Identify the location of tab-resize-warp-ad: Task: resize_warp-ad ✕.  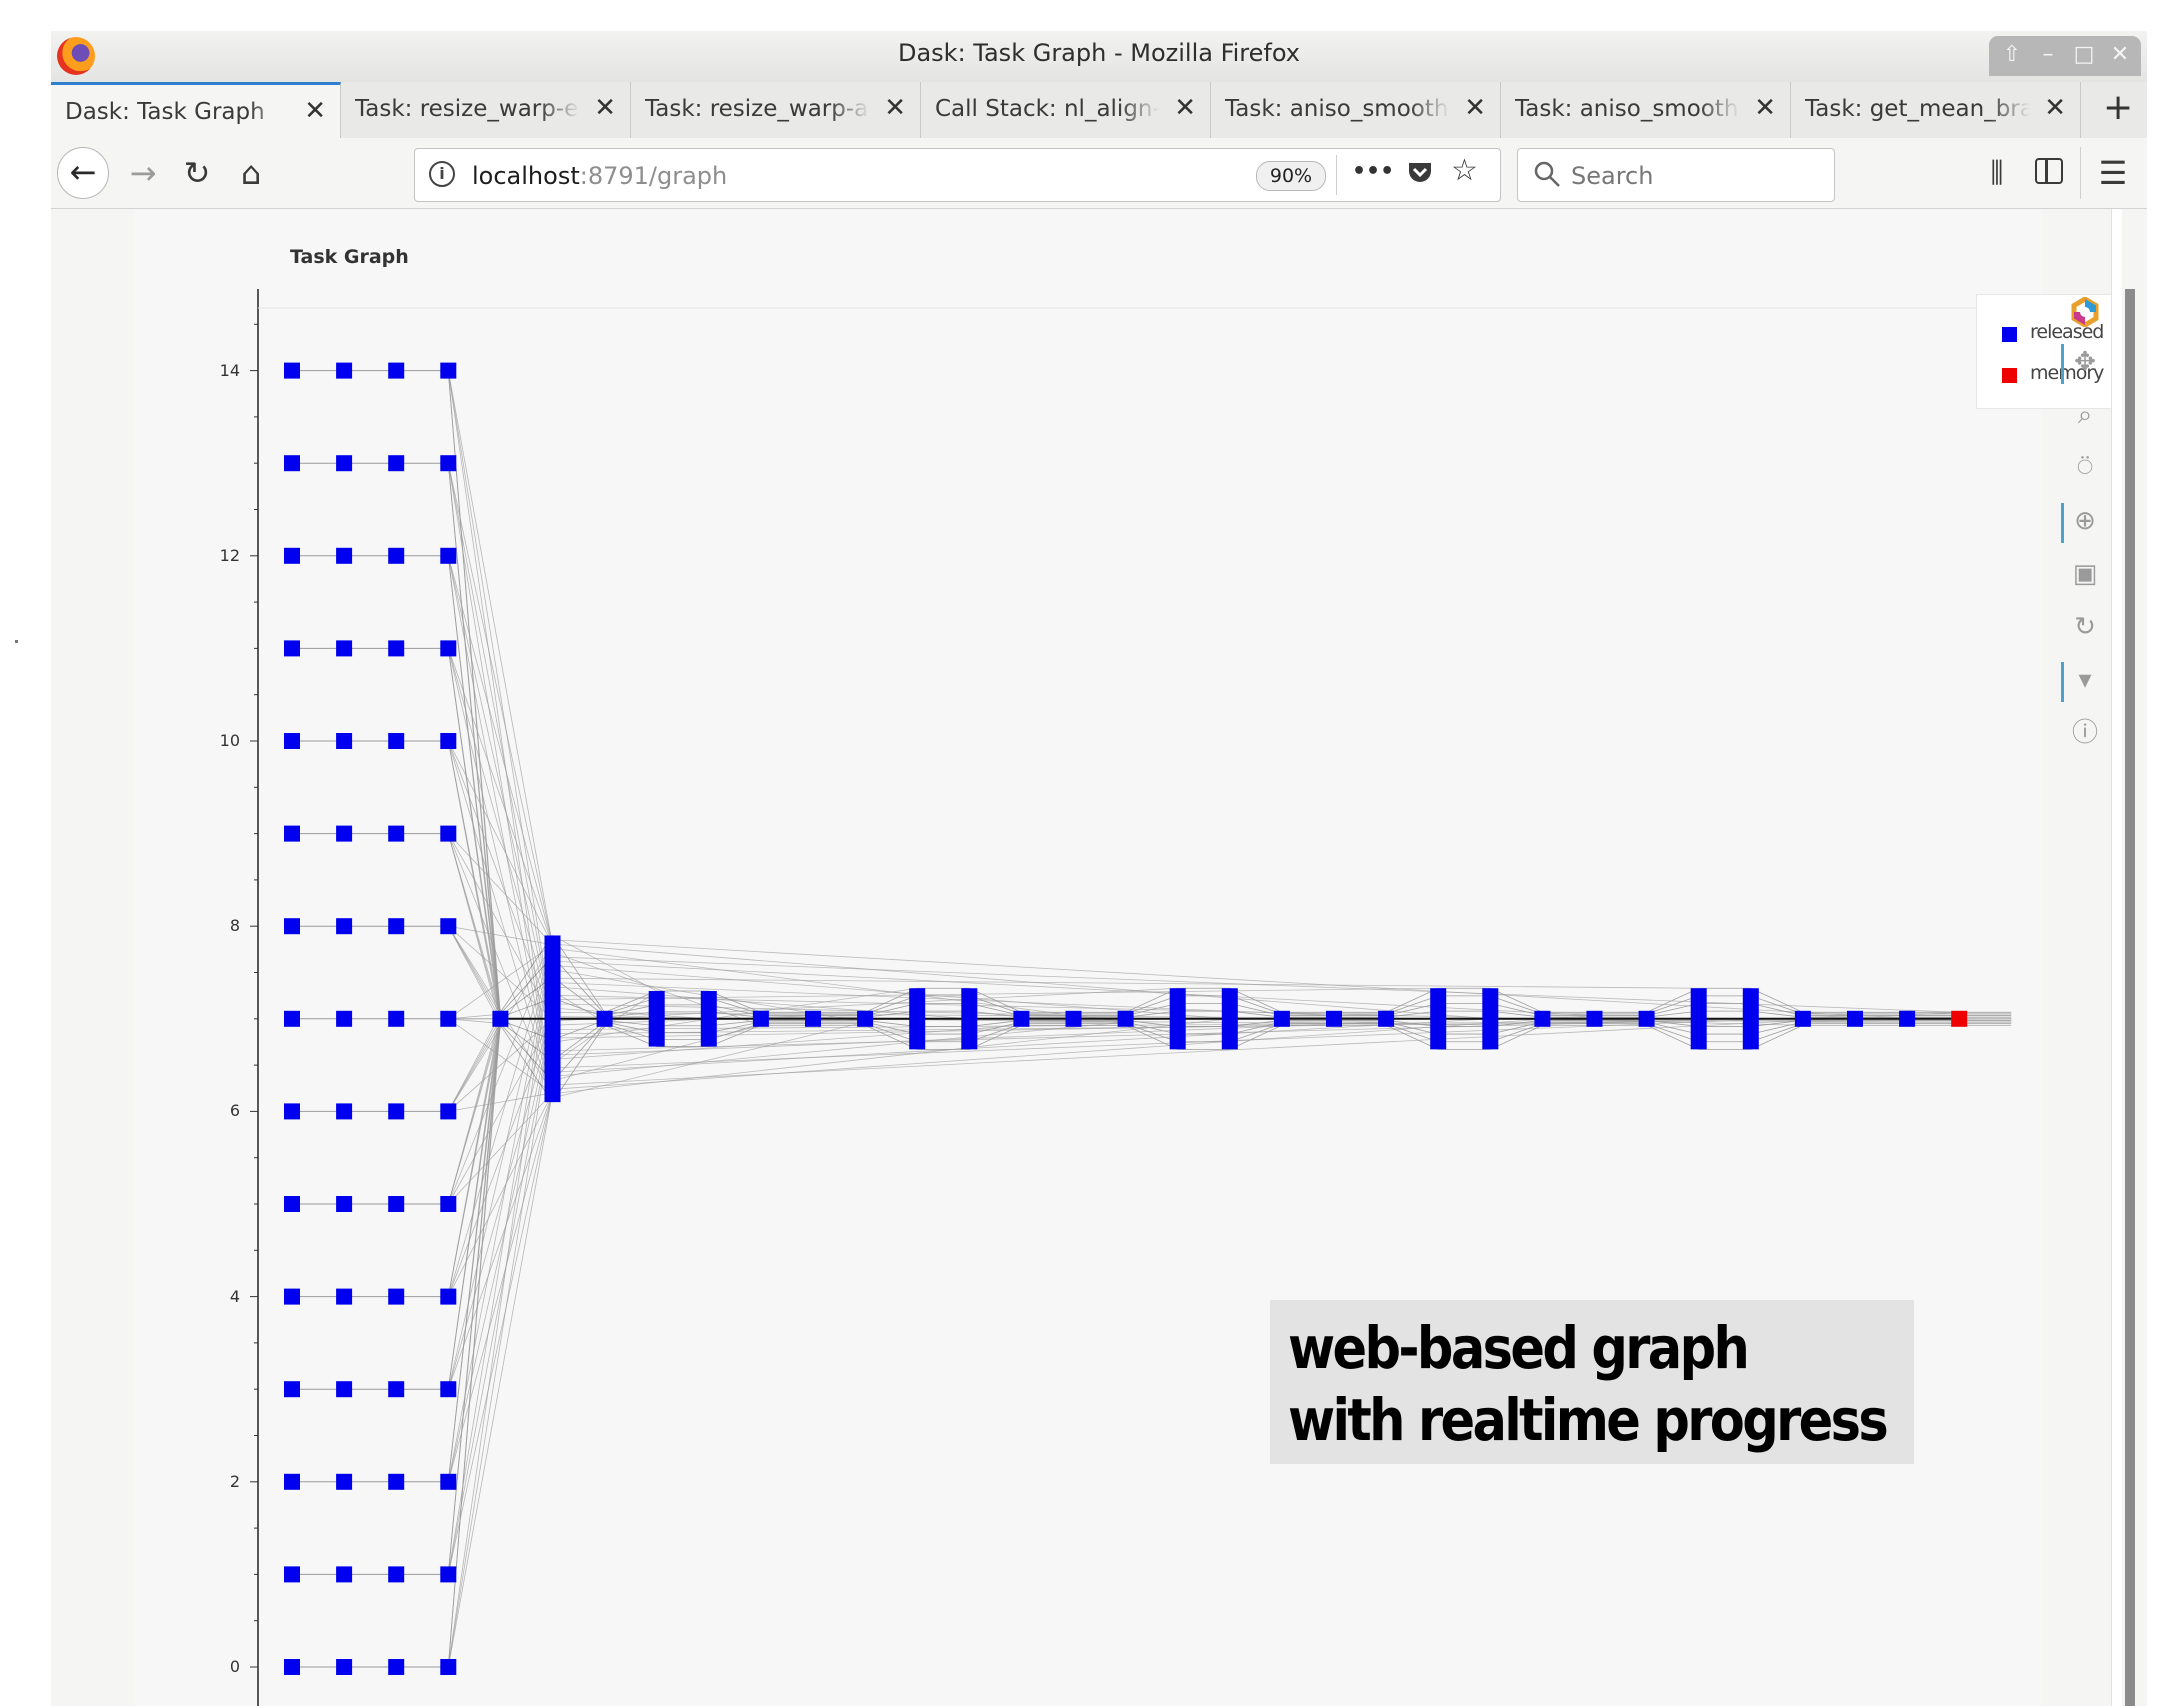
(776, 110).